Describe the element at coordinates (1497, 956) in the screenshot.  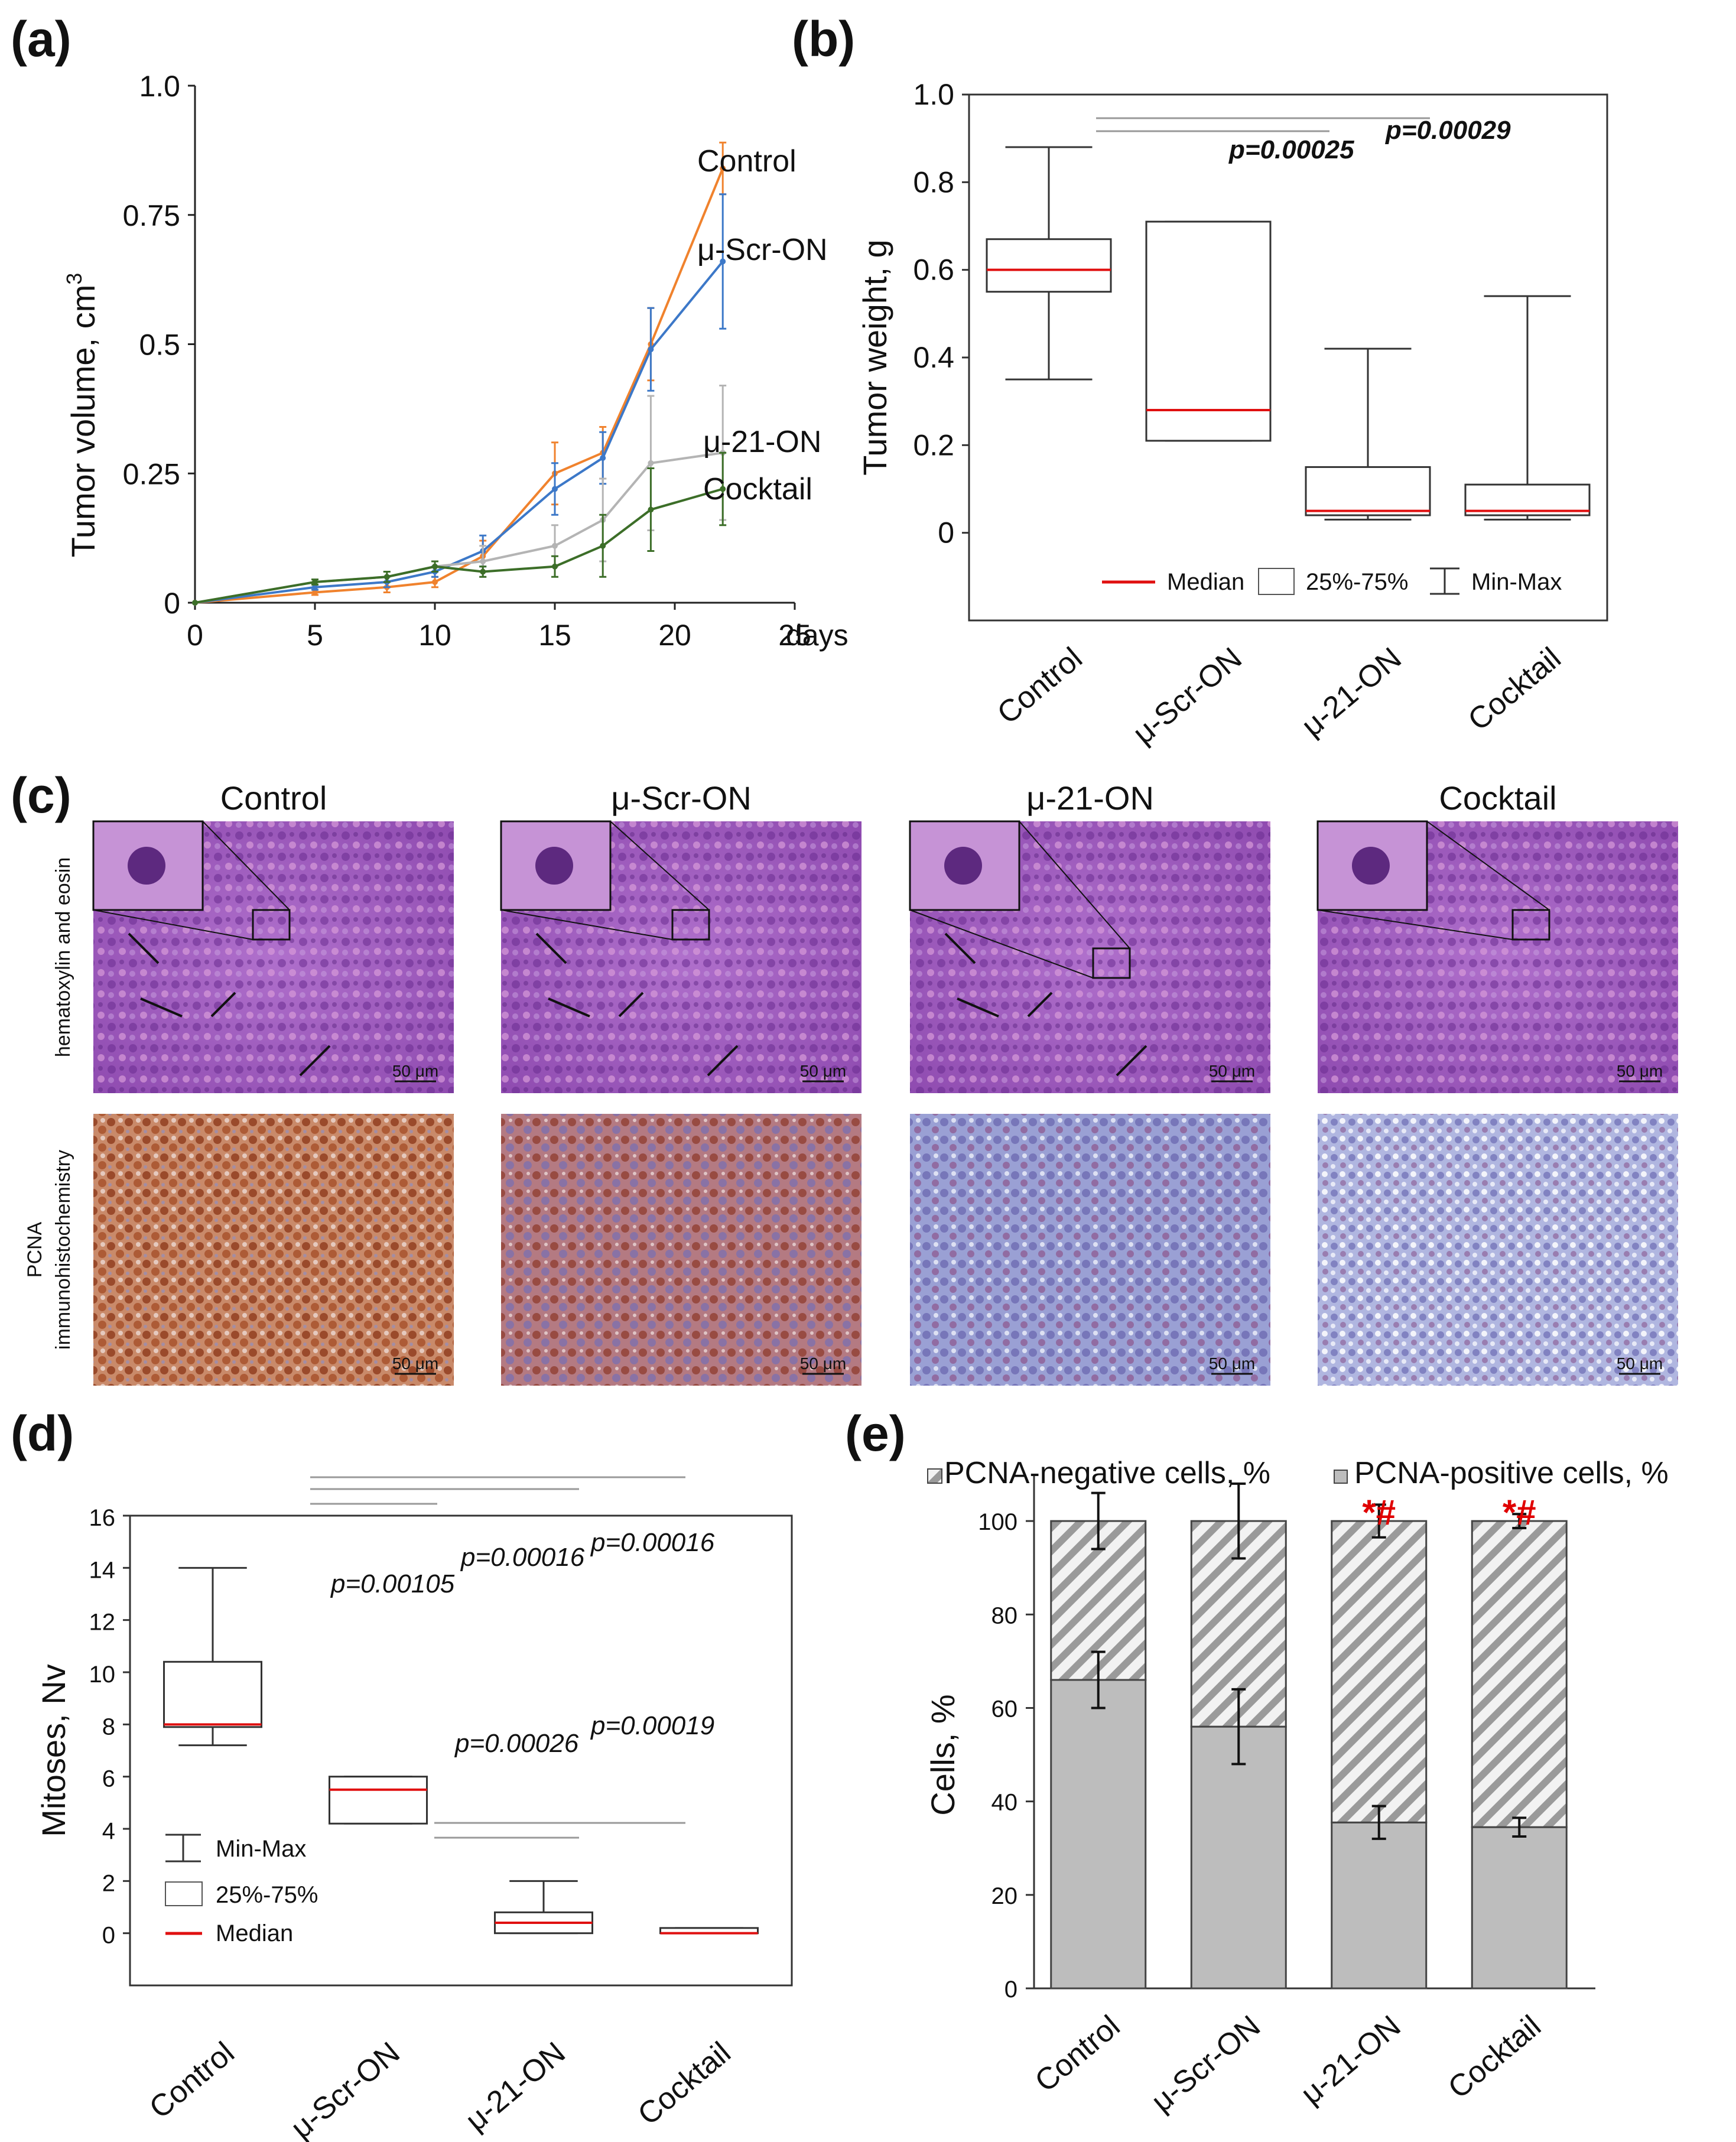
I see `he-image-3: 50 μm` at that location.